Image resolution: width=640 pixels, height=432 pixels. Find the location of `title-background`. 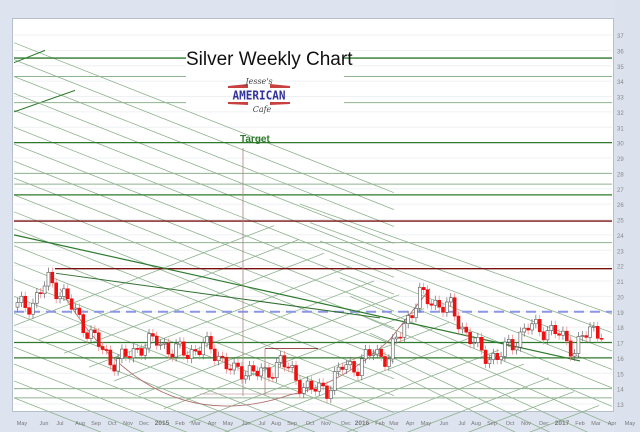

title-background is located at coordinates (265, 60).